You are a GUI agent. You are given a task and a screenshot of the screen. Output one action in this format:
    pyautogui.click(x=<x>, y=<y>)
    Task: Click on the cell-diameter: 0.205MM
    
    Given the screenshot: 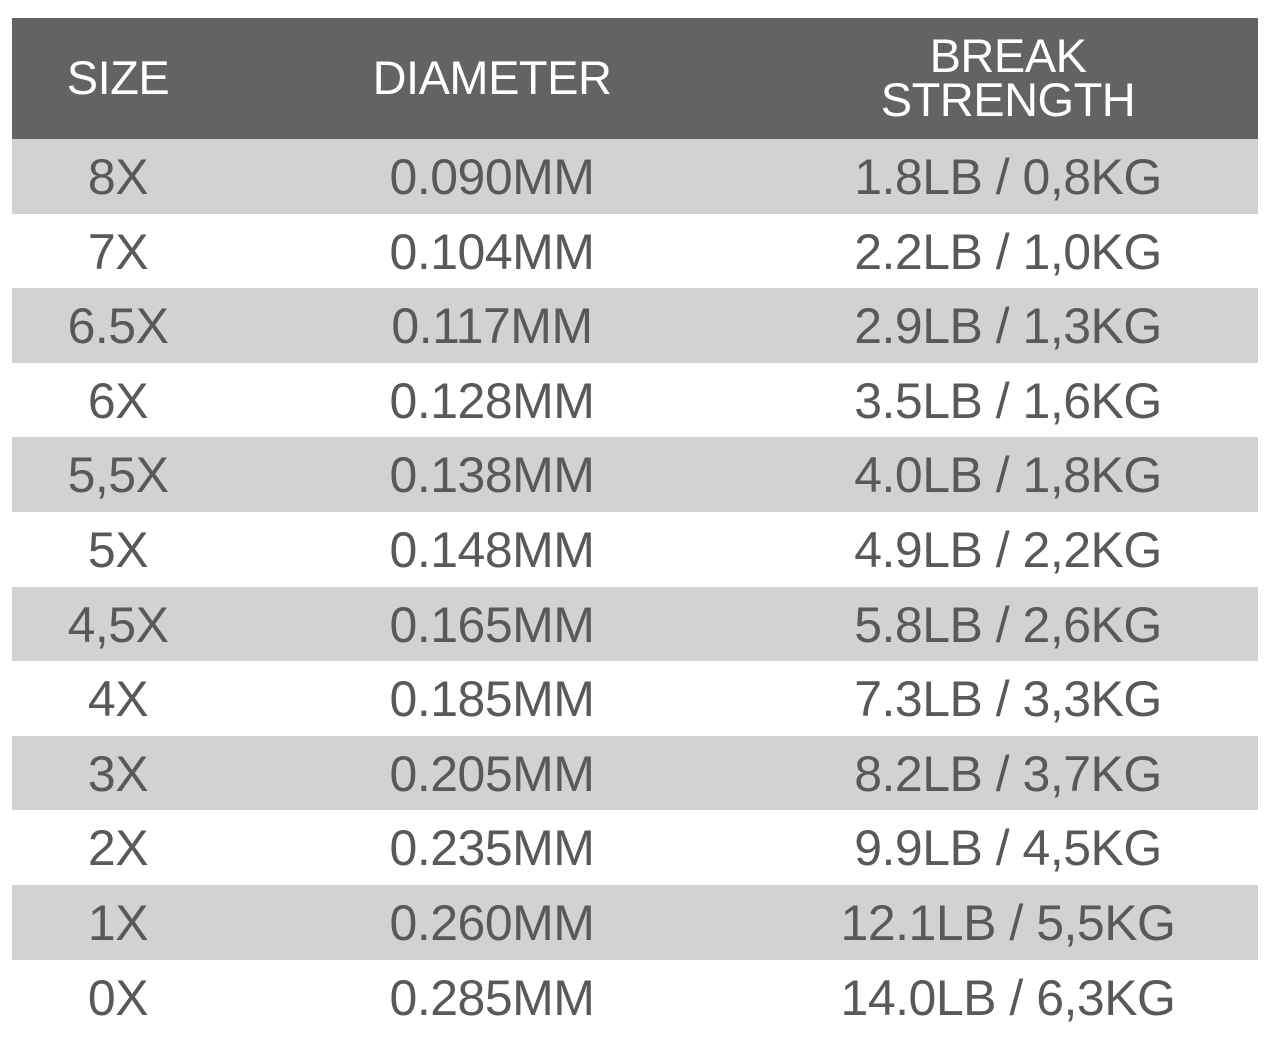 What is the action you would take?
    pyautogui.click(x=492, y=773)
    